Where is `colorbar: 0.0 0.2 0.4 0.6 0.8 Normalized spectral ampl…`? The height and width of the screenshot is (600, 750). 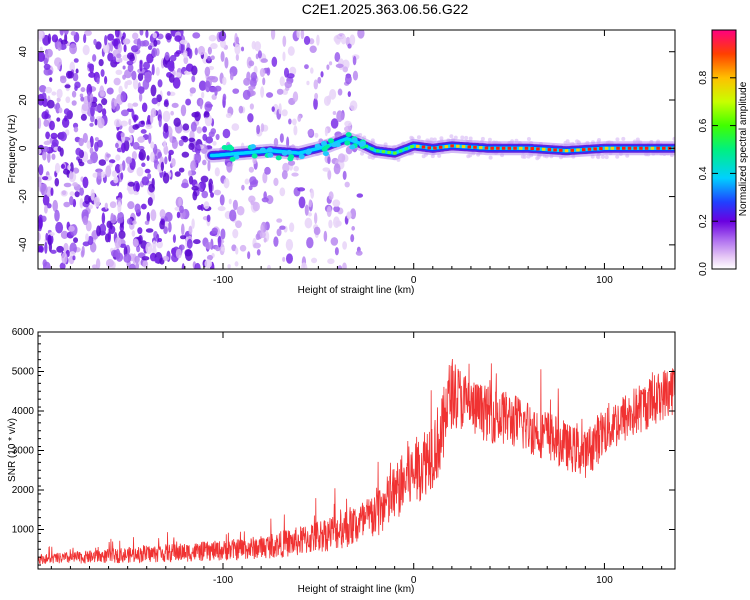 colorbar: 0.0 0.2 0.4 0.6 0.8 Normalized spectral ampl… is located at coordinates (723, 152).